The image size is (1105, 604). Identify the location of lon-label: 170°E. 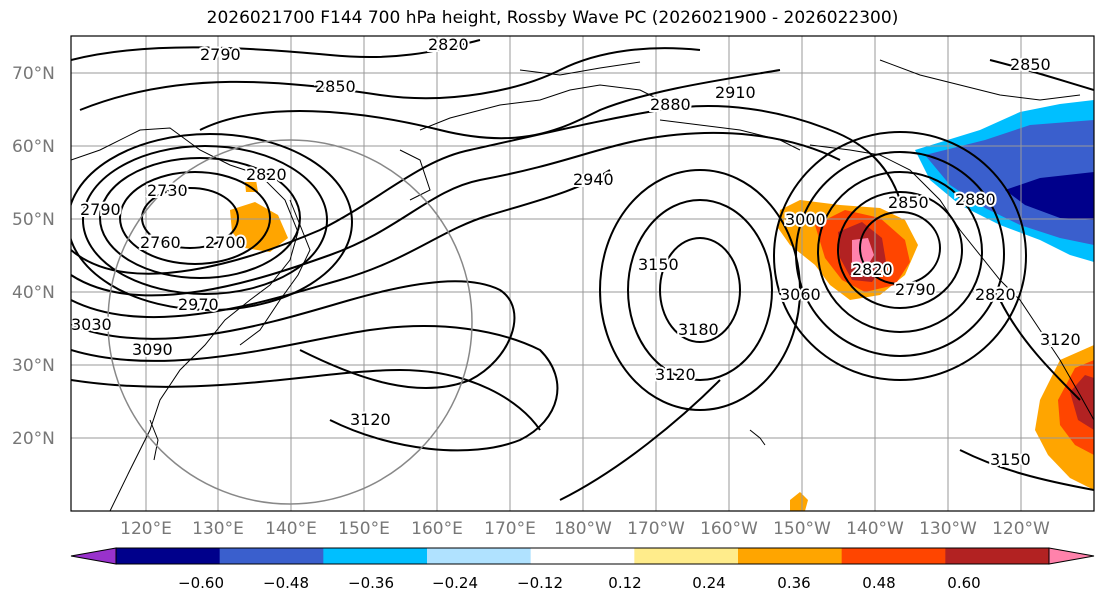
(510, 529).